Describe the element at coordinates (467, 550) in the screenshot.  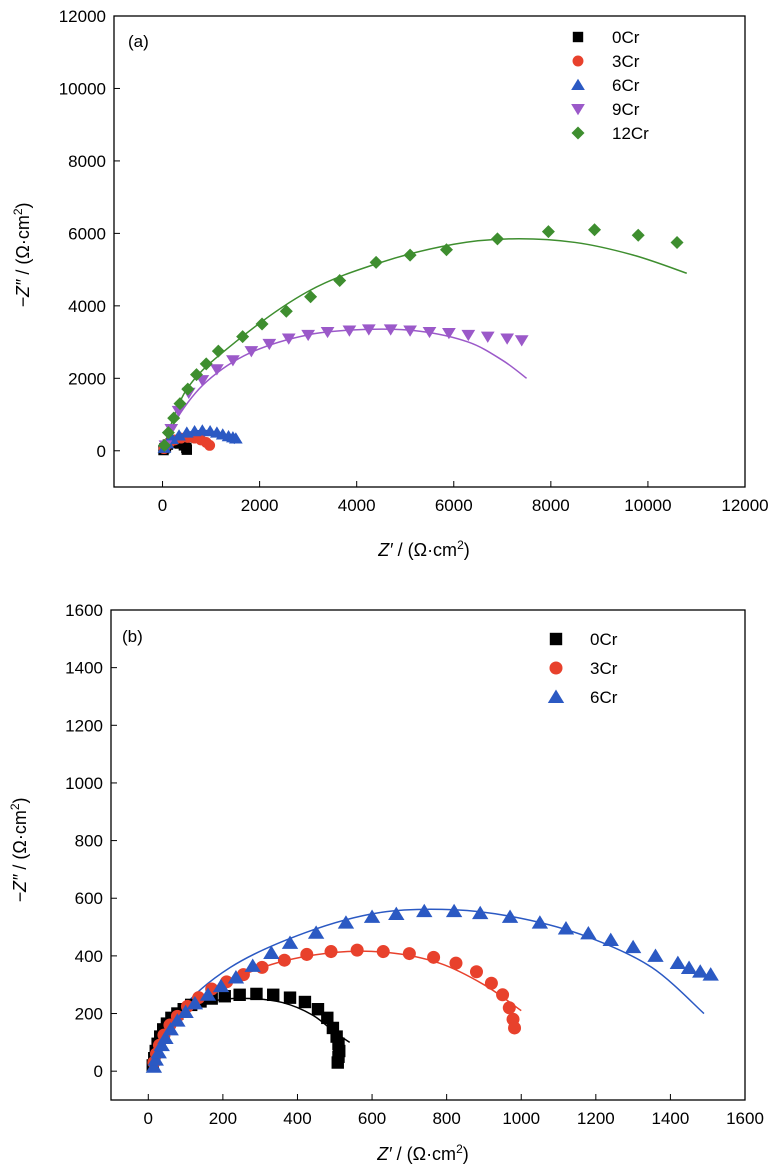
I see `x-axis-title-close-a: )` at that location.